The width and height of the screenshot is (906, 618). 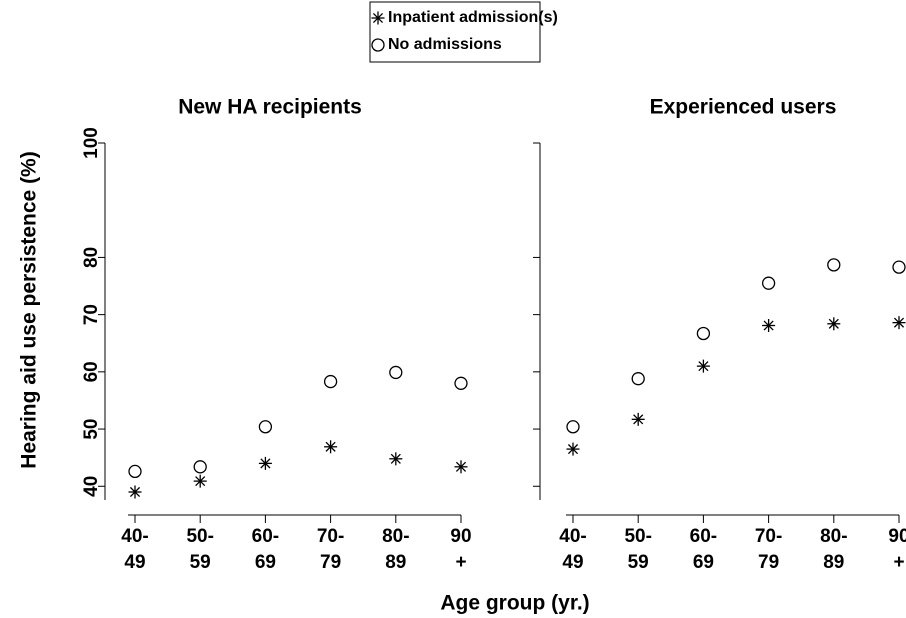 I want to click on y-tick-label: 60, so click(x=91, y=371).